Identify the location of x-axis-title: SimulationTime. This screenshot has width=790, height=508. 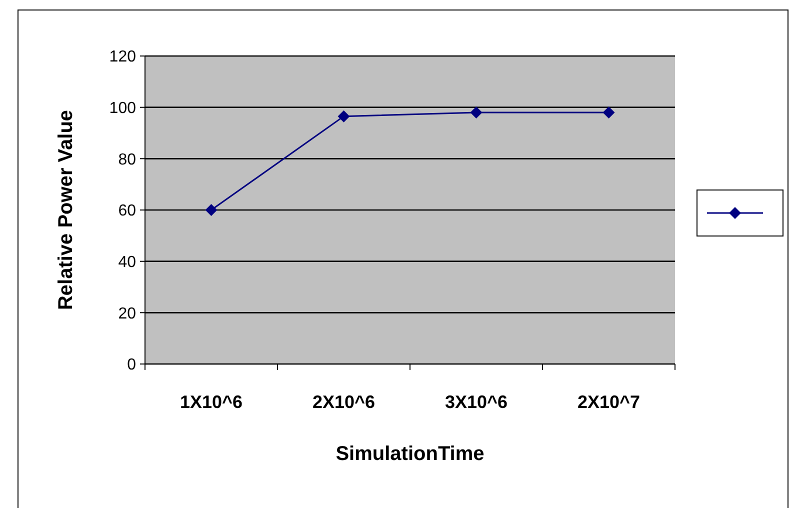
(410, 454).